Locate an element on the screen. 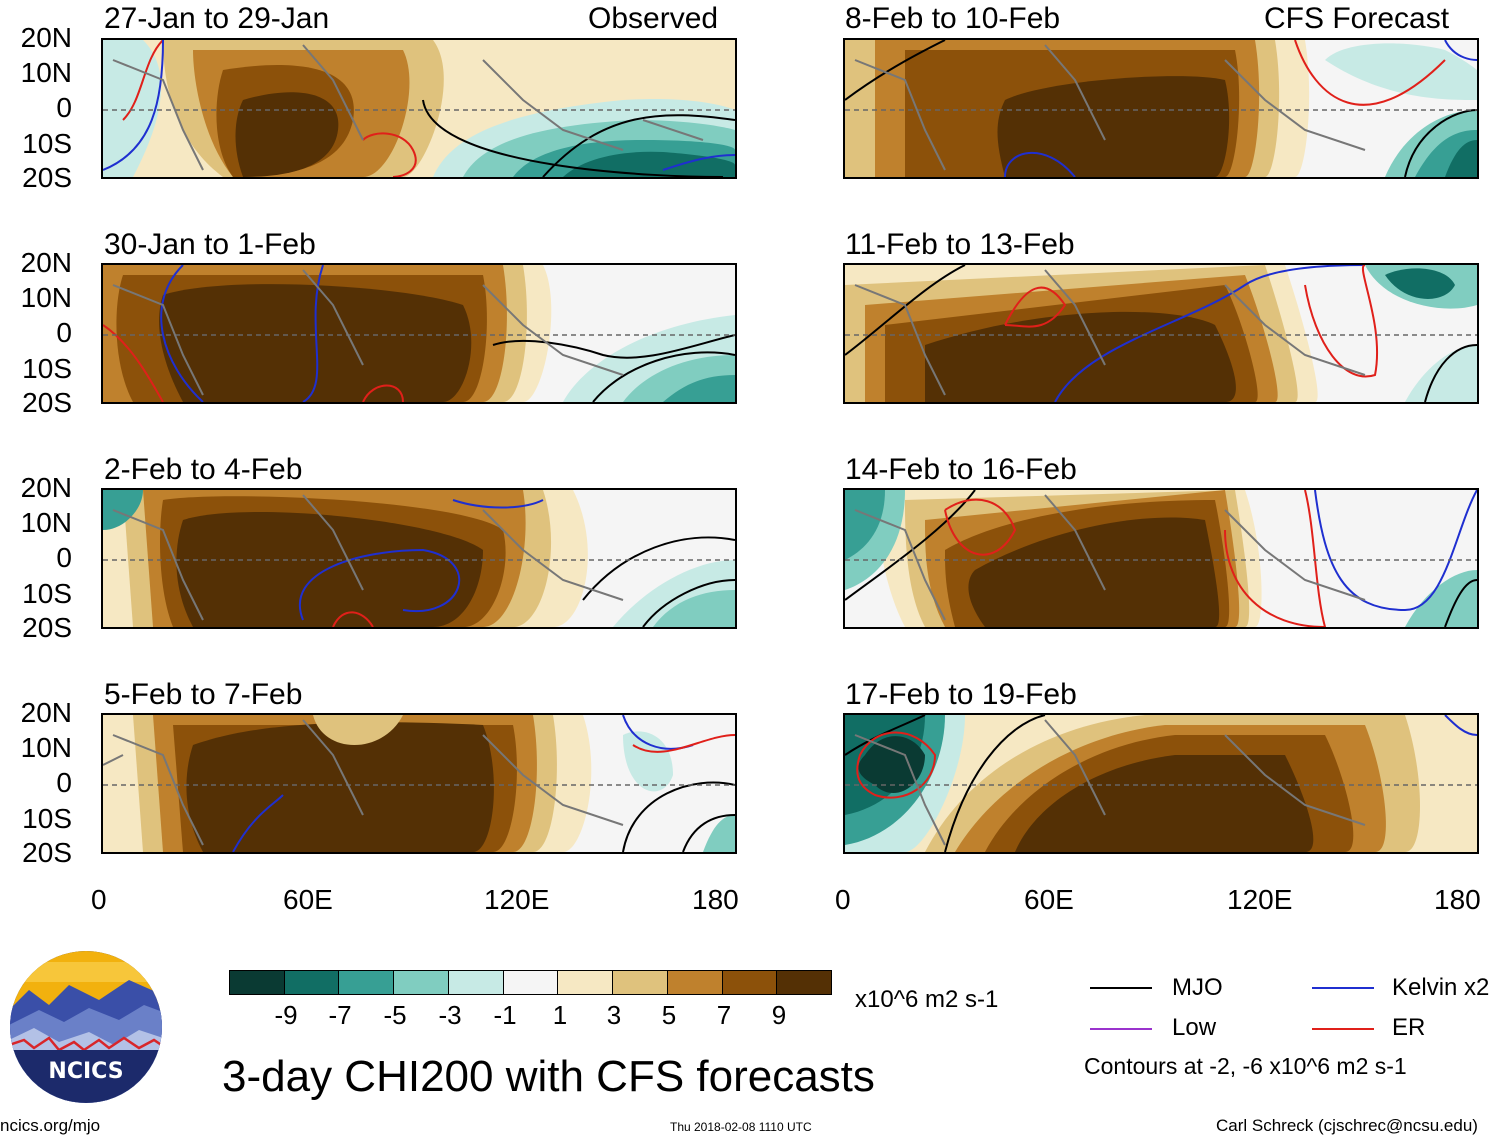  forecast-tag: CFS Forecast is located at coordinates (1357, 18).